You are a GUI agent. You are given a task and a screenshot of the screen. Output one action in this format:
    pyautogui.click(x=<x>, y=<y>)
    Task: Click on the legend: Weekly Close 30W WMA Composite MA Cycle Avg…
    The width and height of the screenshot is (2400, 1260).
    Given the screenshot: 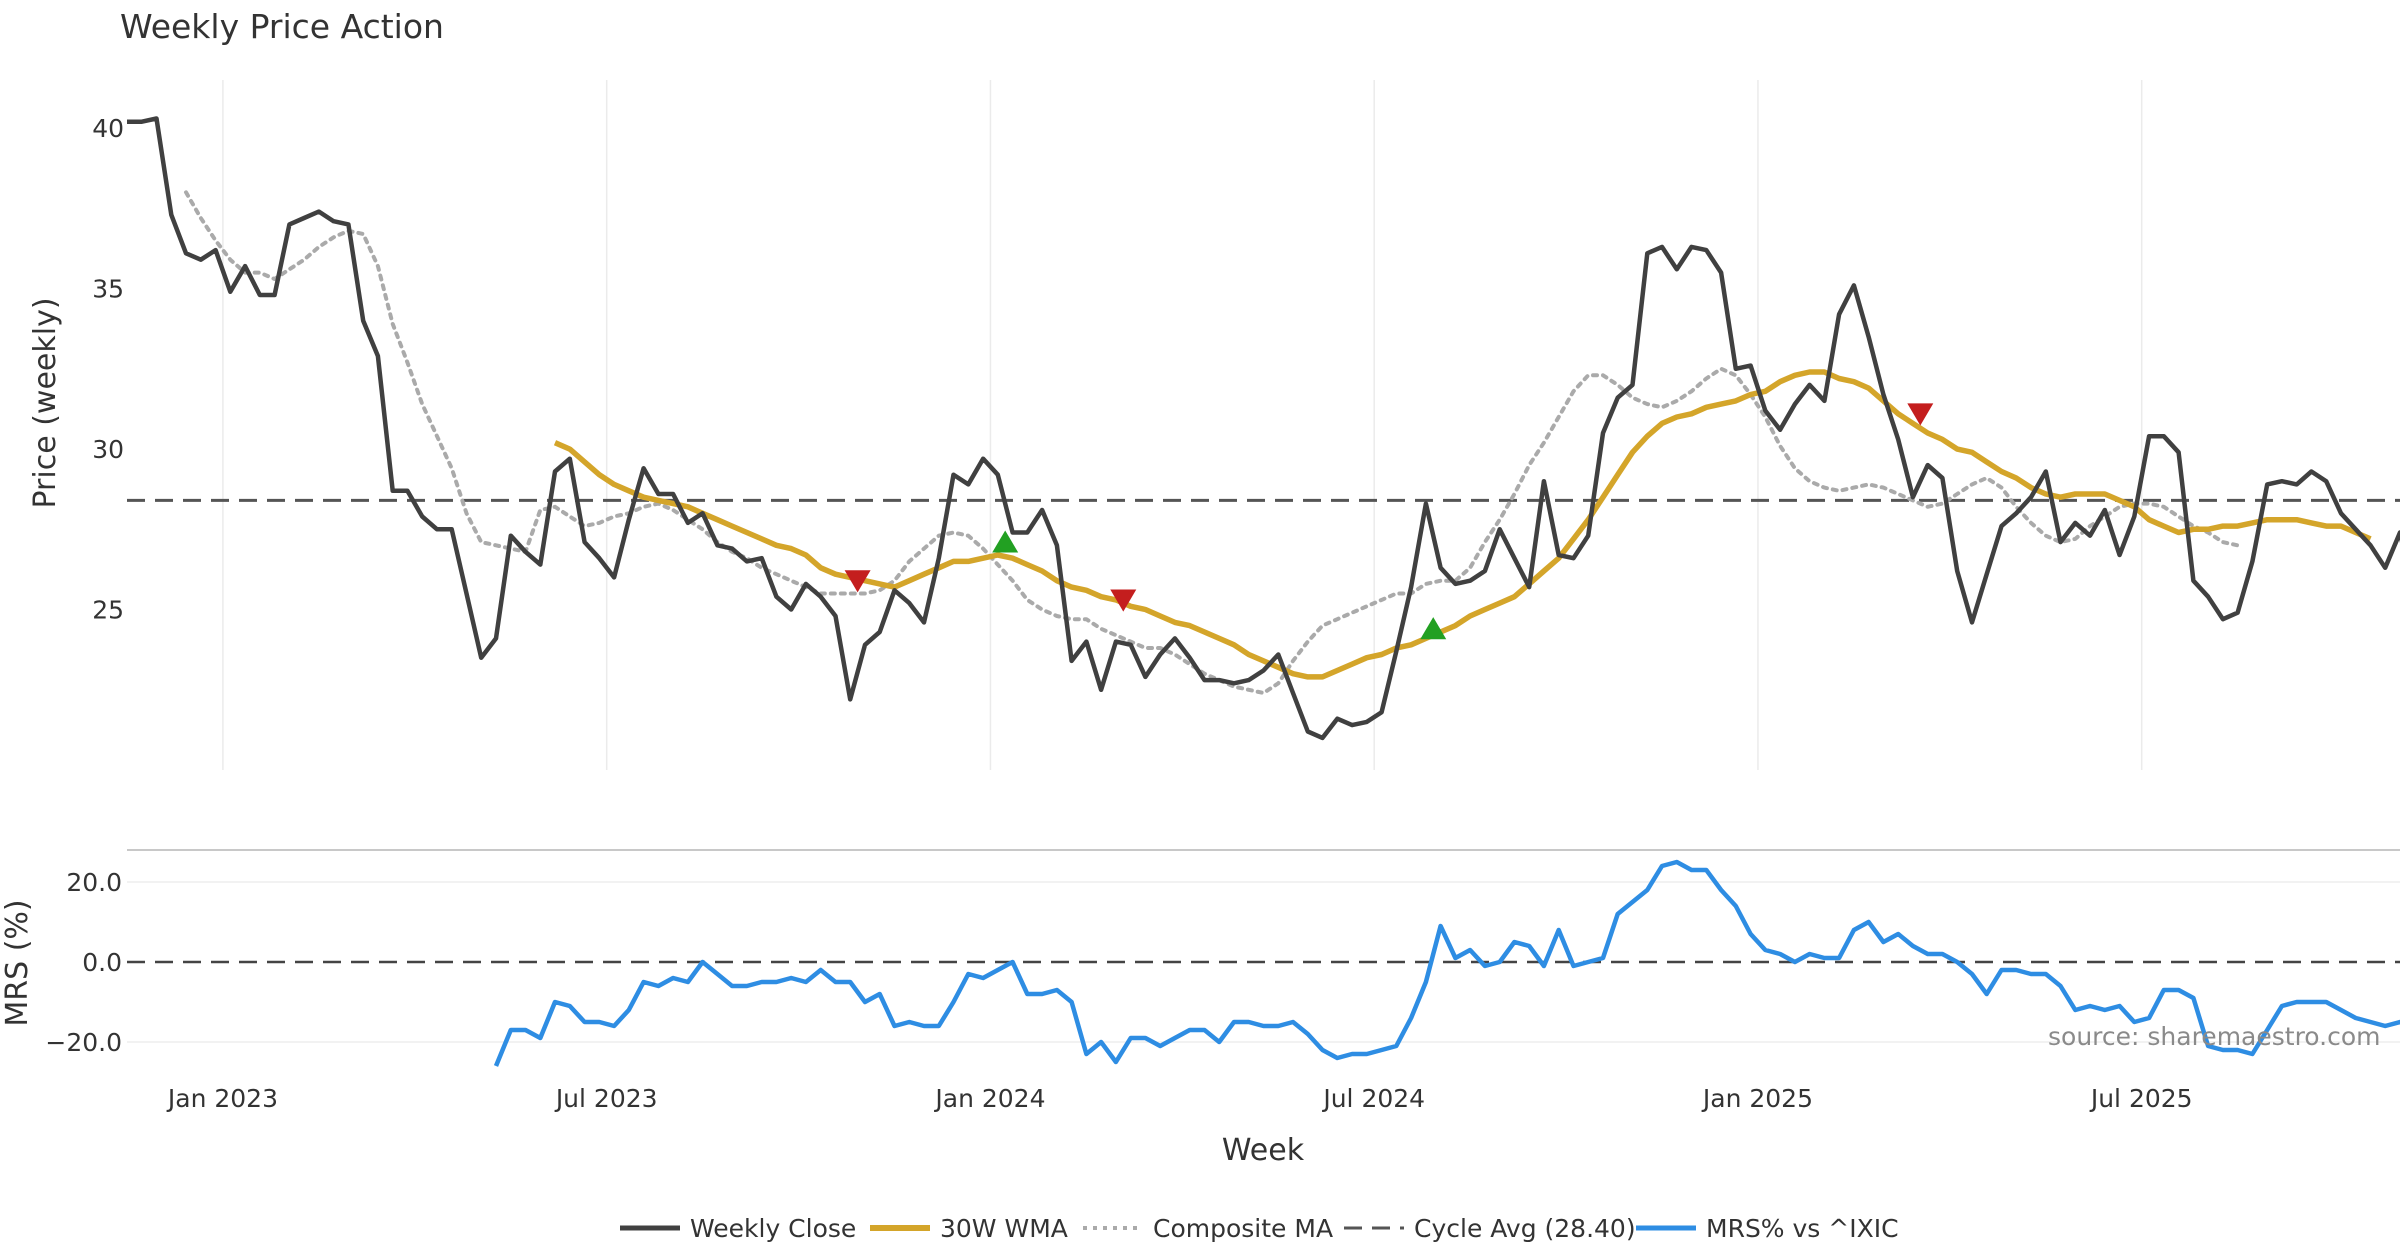 What is the action you would take?
    pyautogui.click(x=1259, y=1228)
    